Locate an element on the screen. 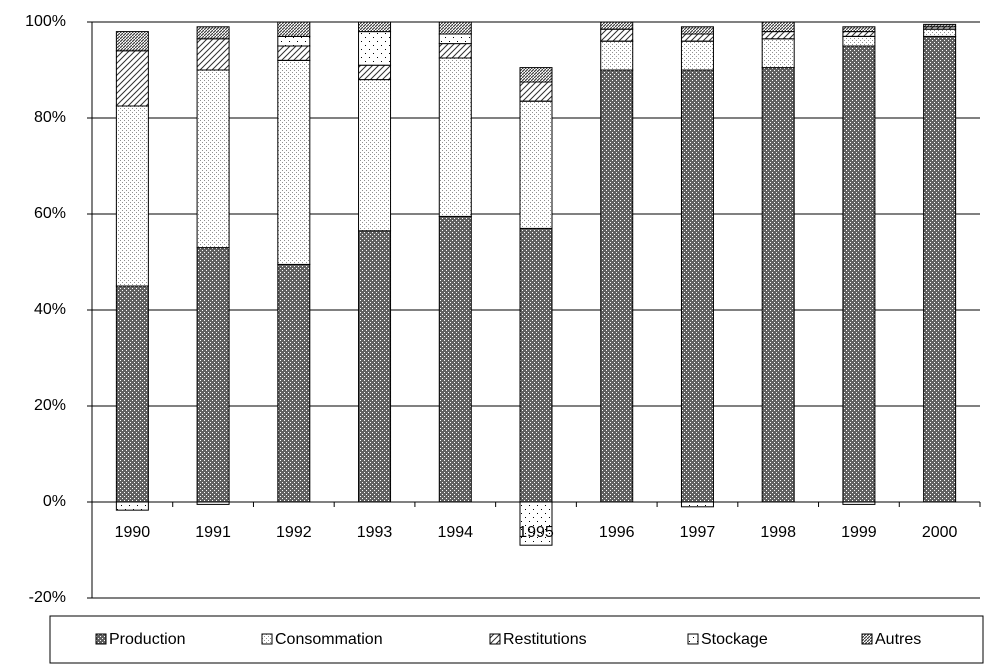 The height and width of the screenshot is (664, 984). x-tick-label: 1991 is located at coordinates (213, 532).